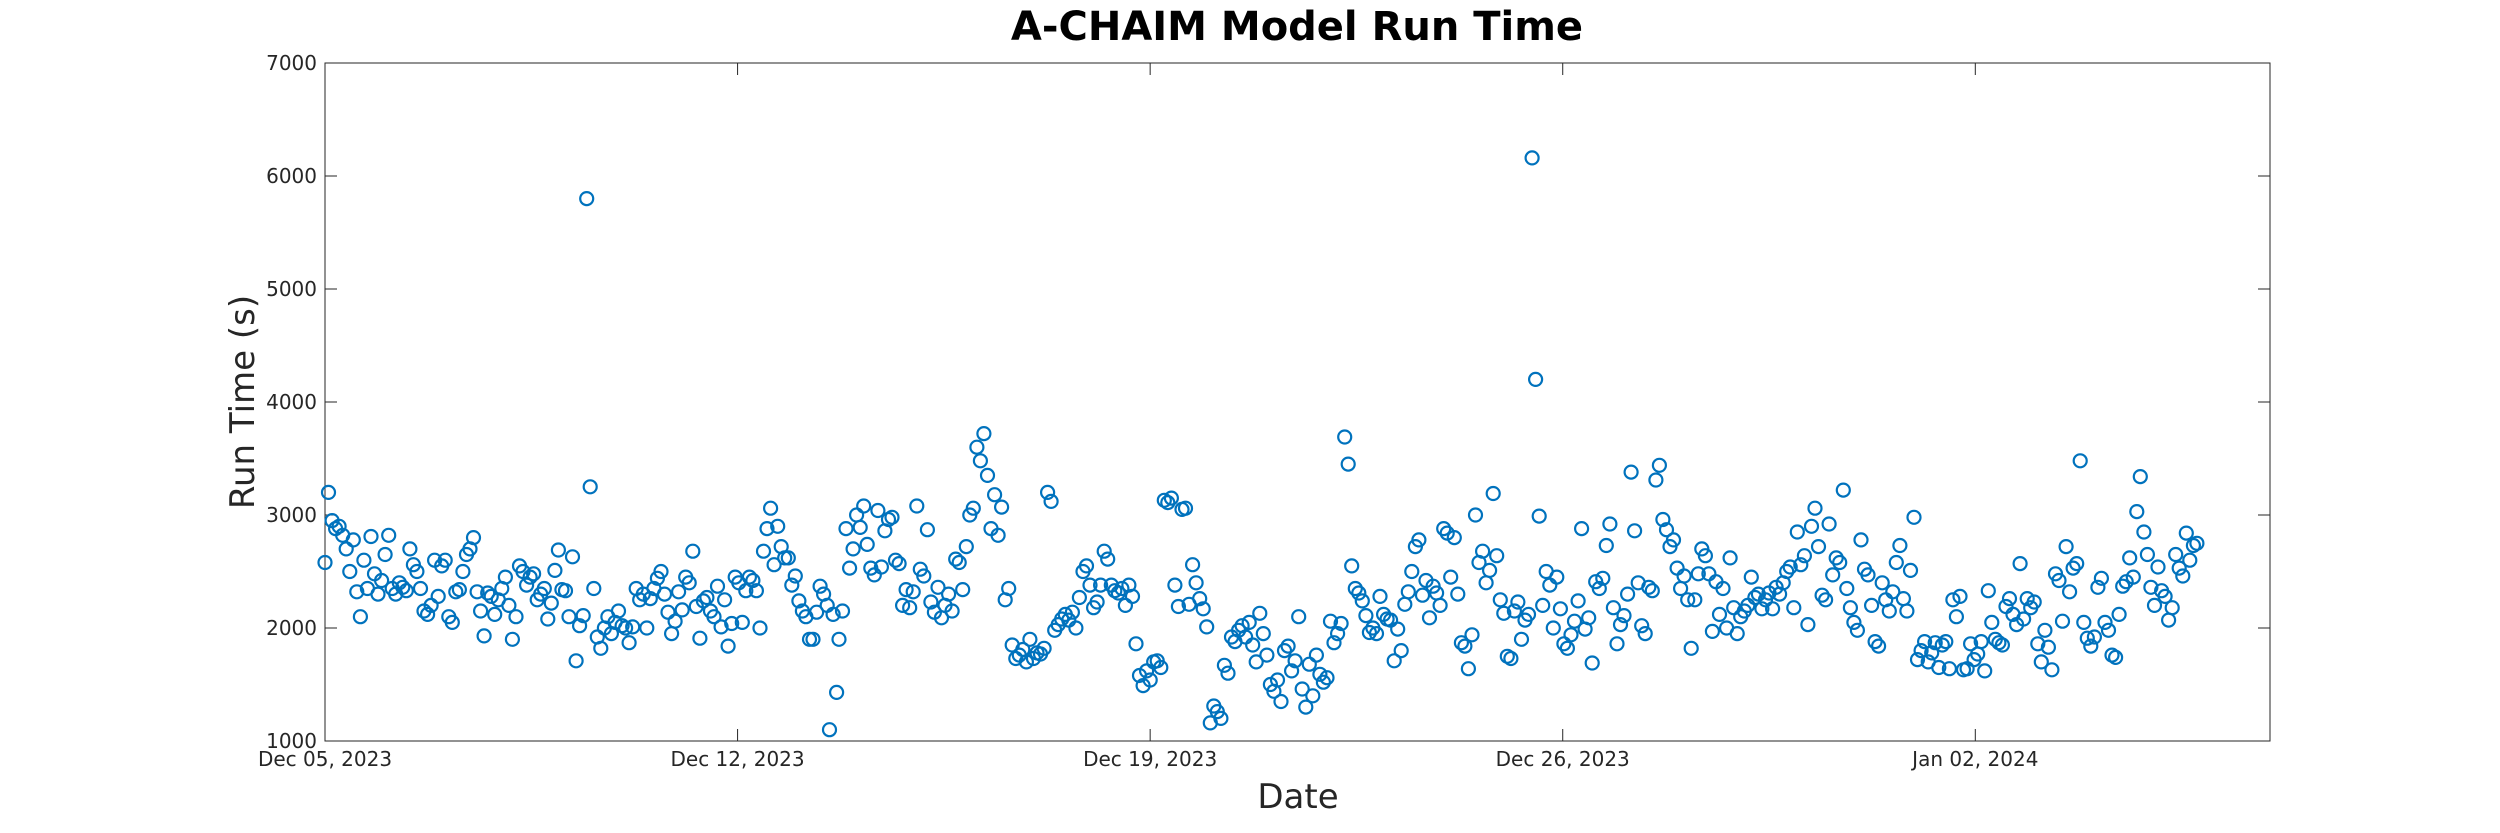 The height and width of the screenshot is (833, 2500). What do you see at coordinates (1297, 27) in the screenshot?
I see `chart-title: A-CHAIM Model Run Time` at bounding box center [1297, 27].